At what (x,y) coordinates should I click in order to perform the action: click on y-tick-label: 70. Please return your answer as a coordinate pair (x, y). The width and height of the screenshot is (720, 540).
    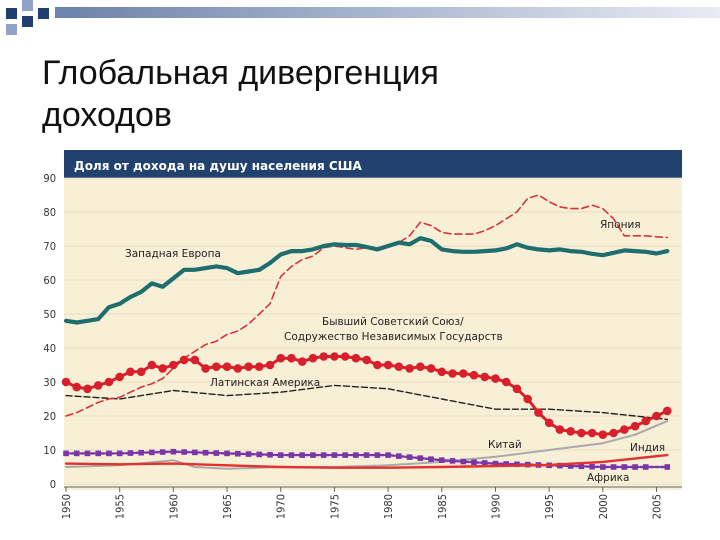
    Looking at the image, I should click on (49, 246).